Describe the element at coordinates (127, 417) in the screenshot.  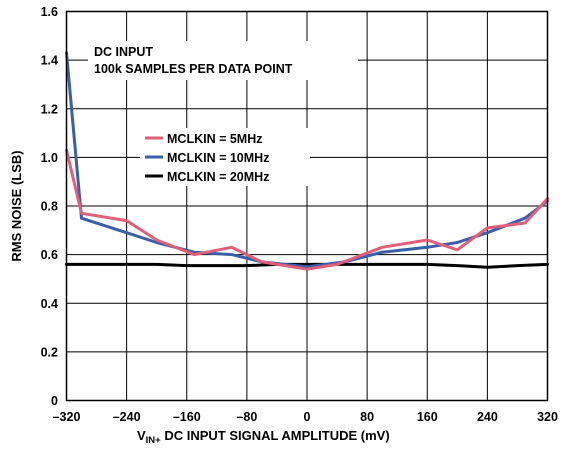
I see `x-tick-label: –240` at that location.